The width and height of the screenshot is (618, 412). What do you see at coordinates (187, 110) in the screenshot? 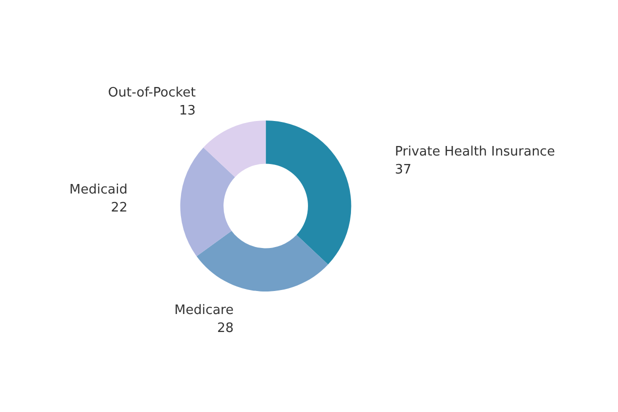
I see `data-label: 13` at bounding box center [187, 110].